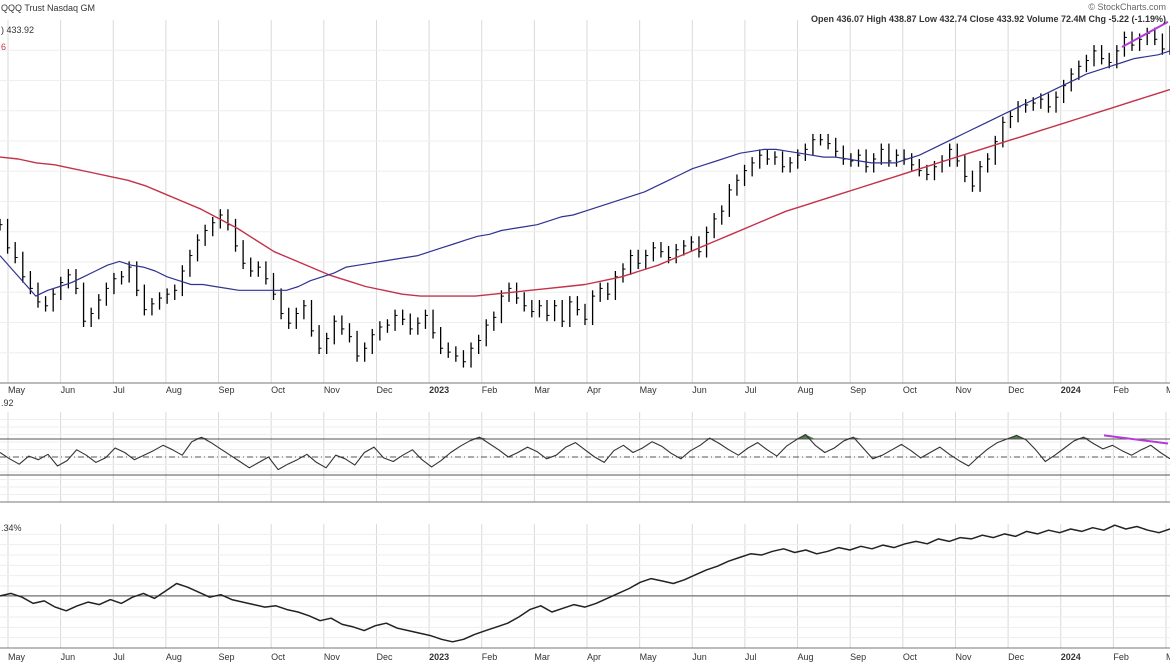  I want to click on price-divergence-line, so click(1145, 34).